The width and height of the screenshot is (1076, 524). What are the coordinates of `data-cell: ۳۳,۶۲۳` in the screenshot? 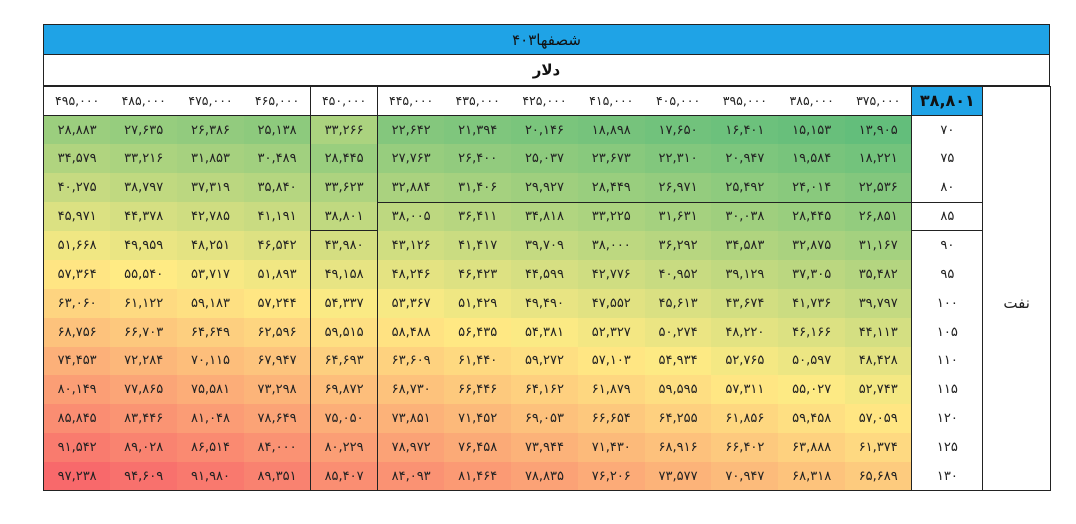 It's located at (344, 188).